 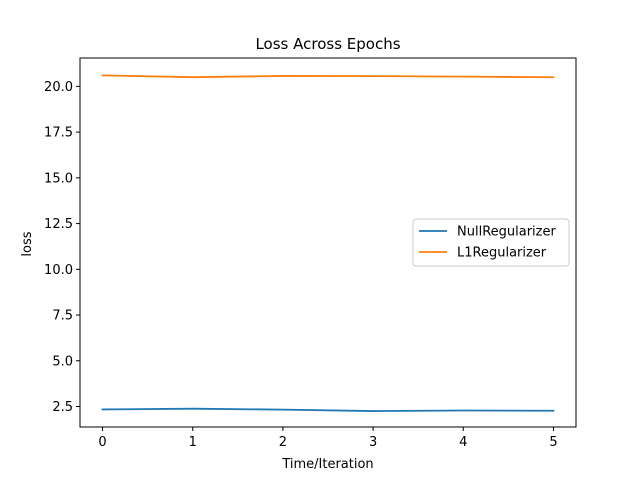 I want to click on legend-box, so click(x=491, y=242).